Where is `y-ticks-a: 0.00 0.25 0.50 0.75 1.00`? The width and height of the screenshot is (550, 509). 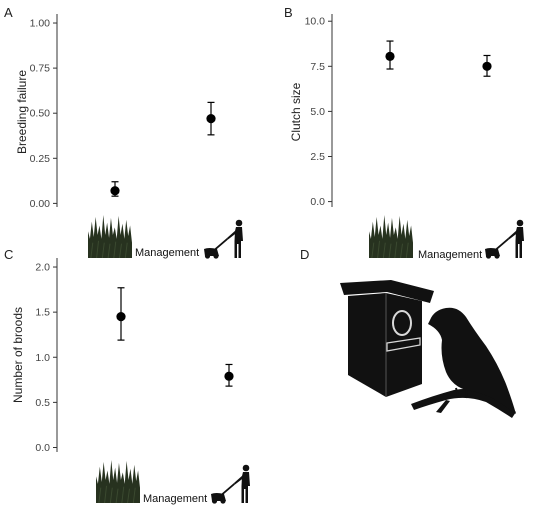 y-ticks-a: 0.00 0.25 0.50 0.75 1.00 is located at coordinates (43, 114).